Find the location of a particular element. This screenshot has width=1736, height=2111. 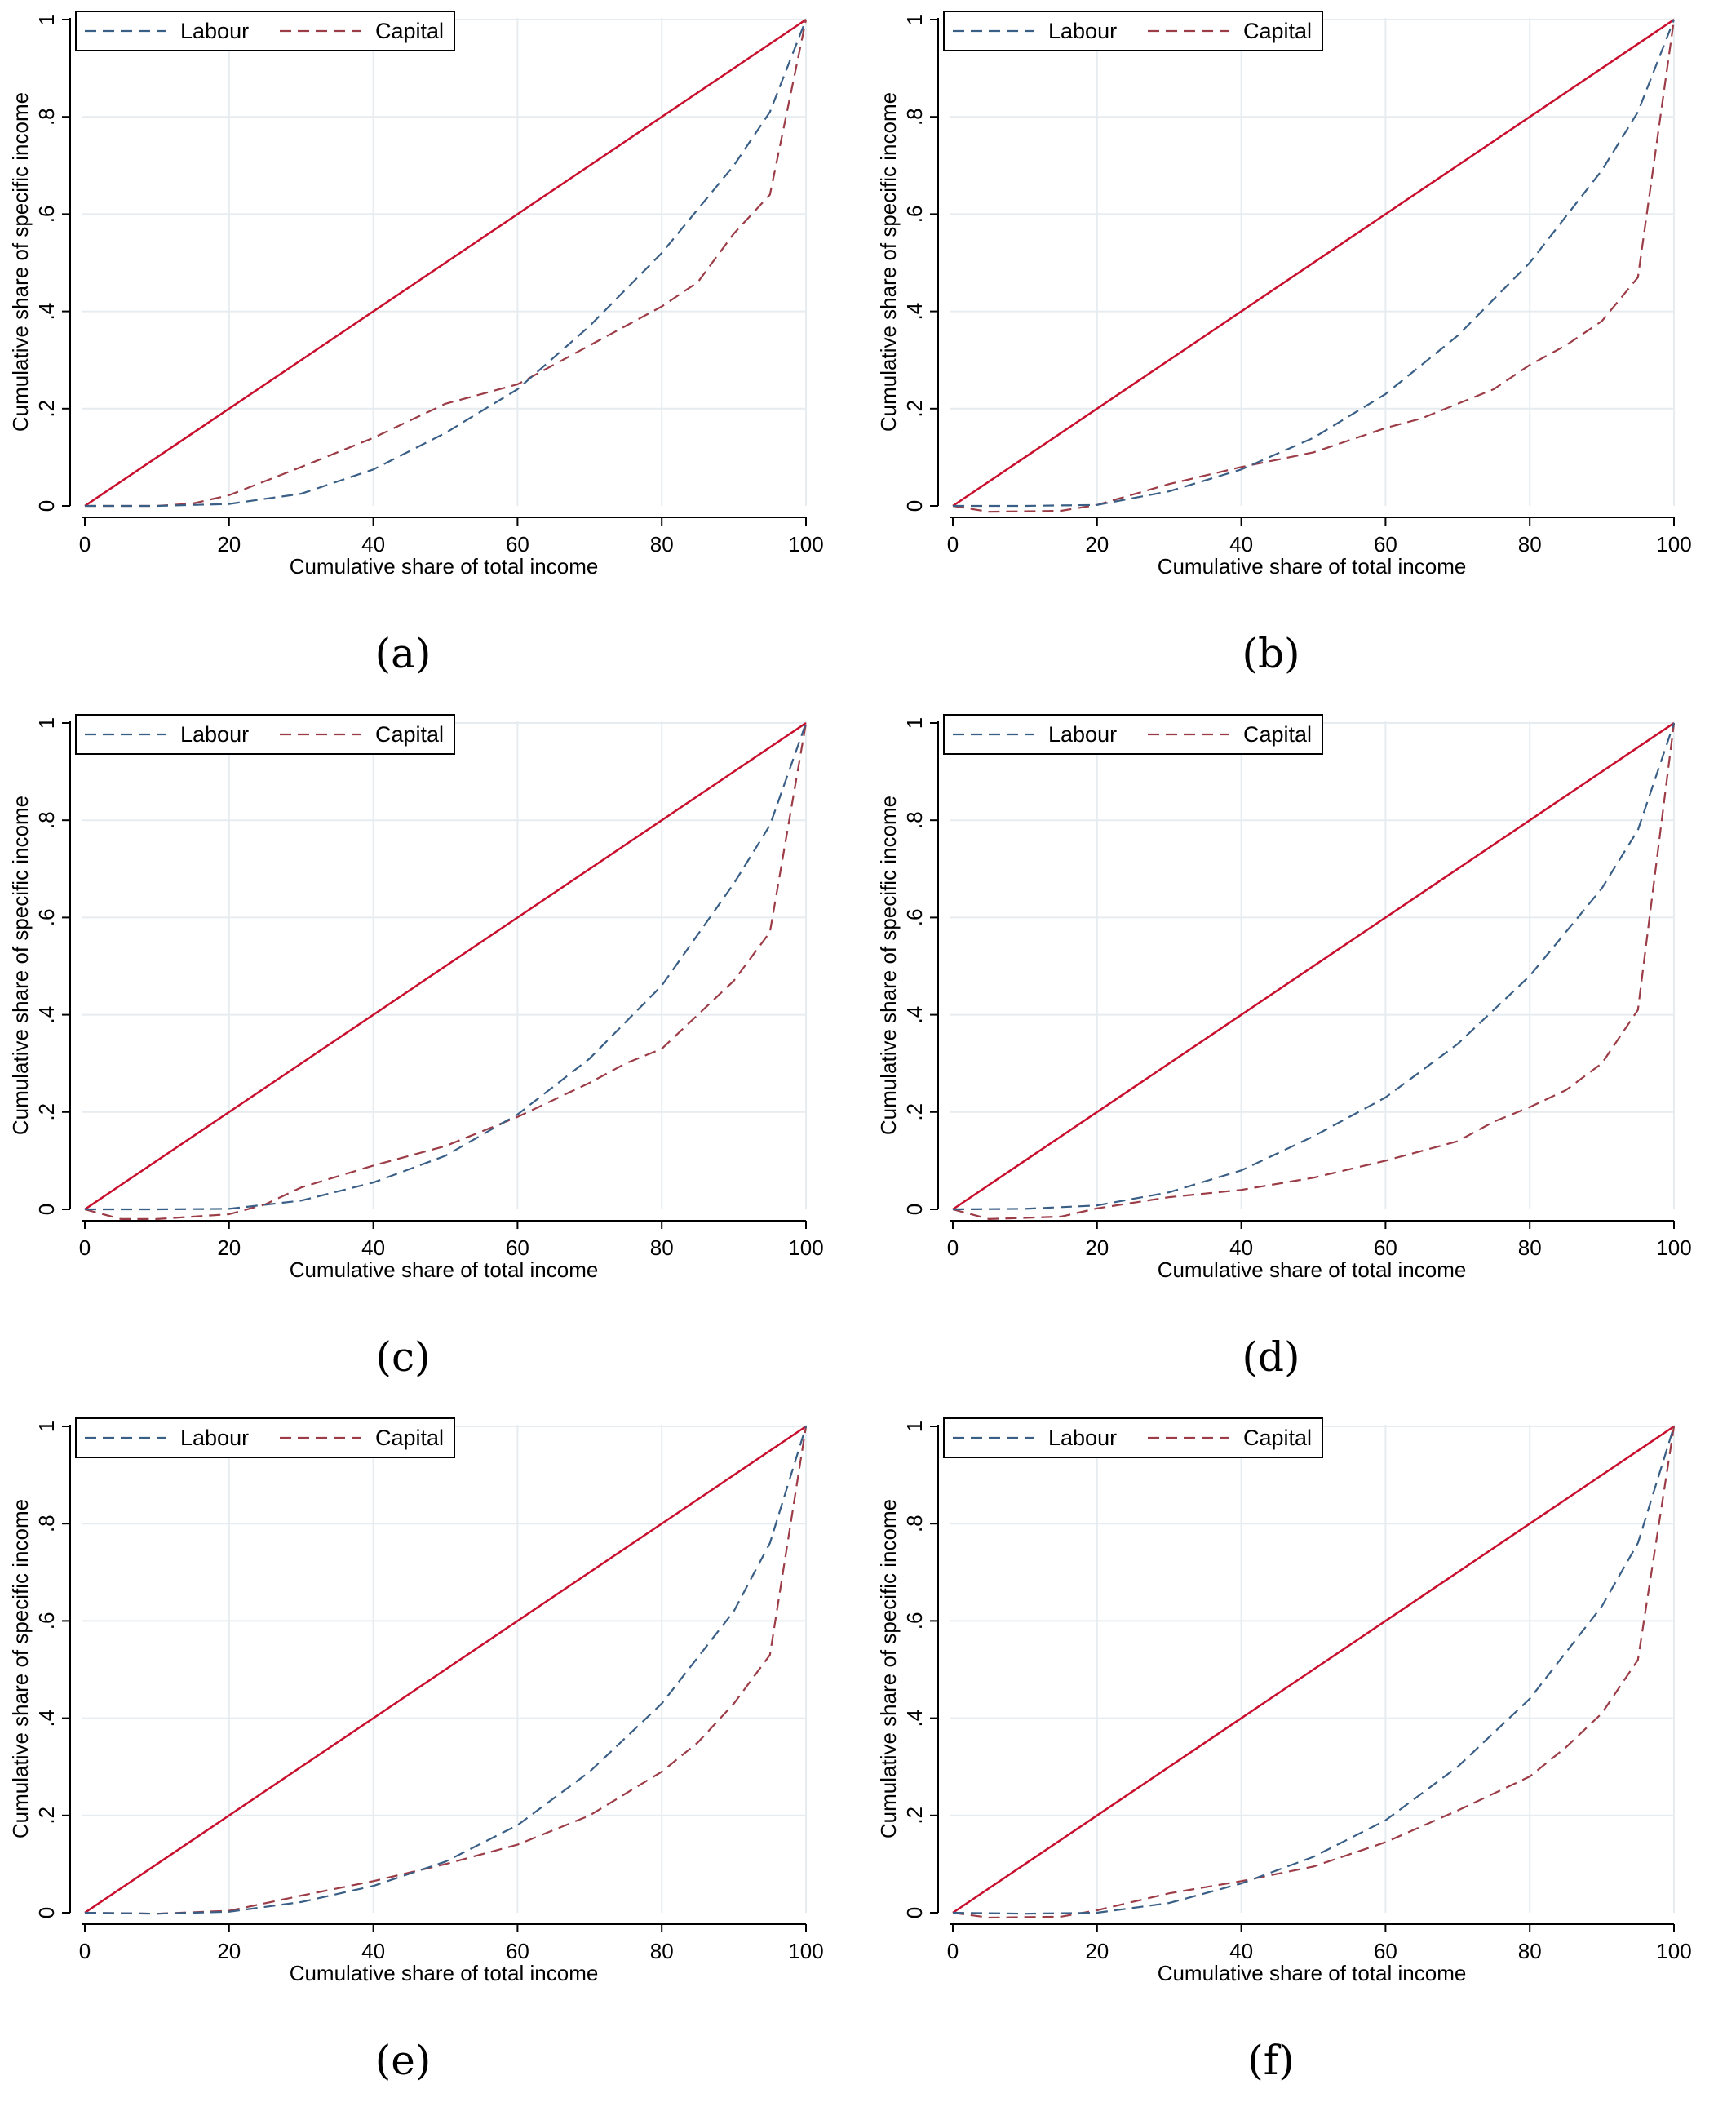

panel-caption: (e) is located at coordinates (403, 2060).